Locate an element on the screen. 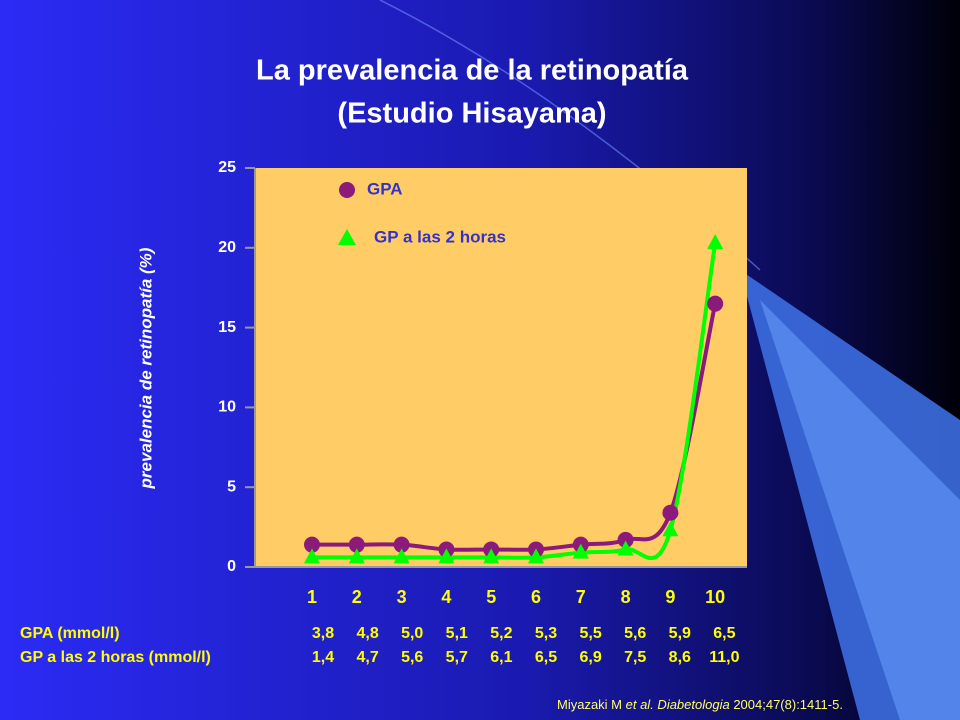 The width and height of the screenshot is (960, 720). y-tick-label: 5 is located at coordinates (231, 486).